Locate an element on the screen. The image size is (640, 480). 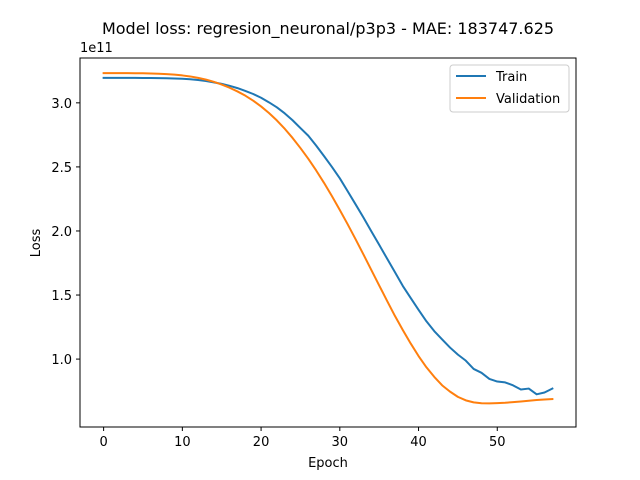
x-tick-label: 50 is located at coordinates (497, 442).